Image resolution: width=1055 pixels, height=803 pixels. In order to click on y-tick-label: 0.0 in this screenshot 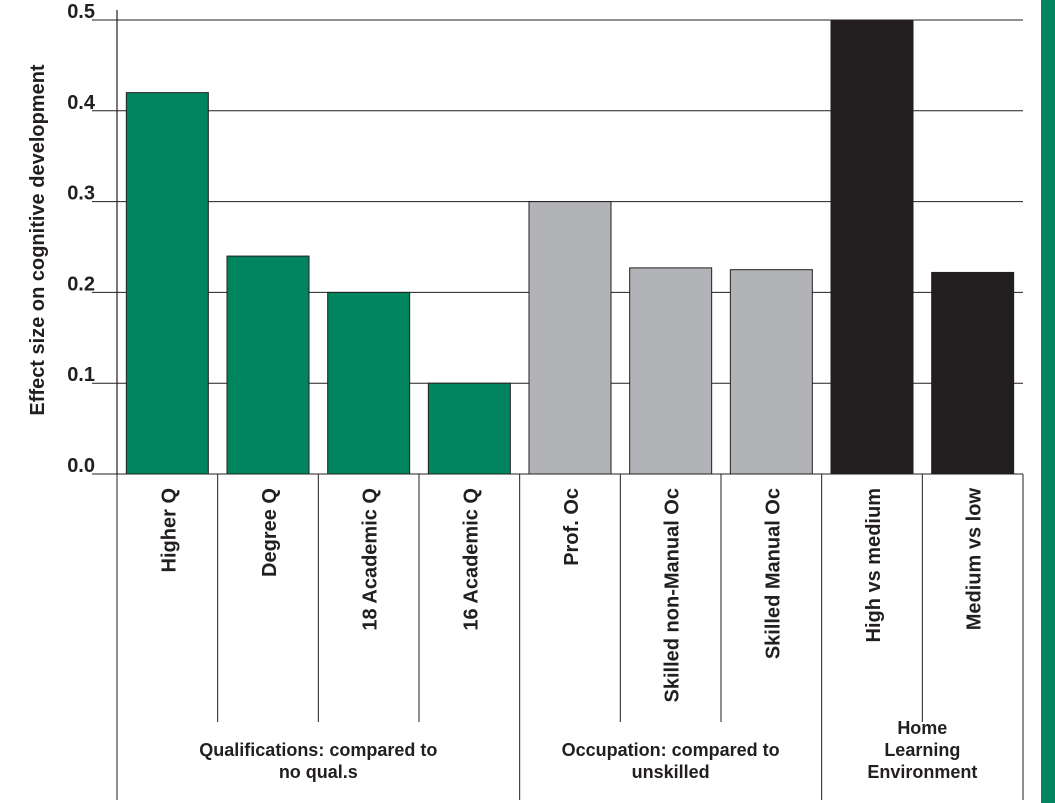, I will do `click(81, 466)`.